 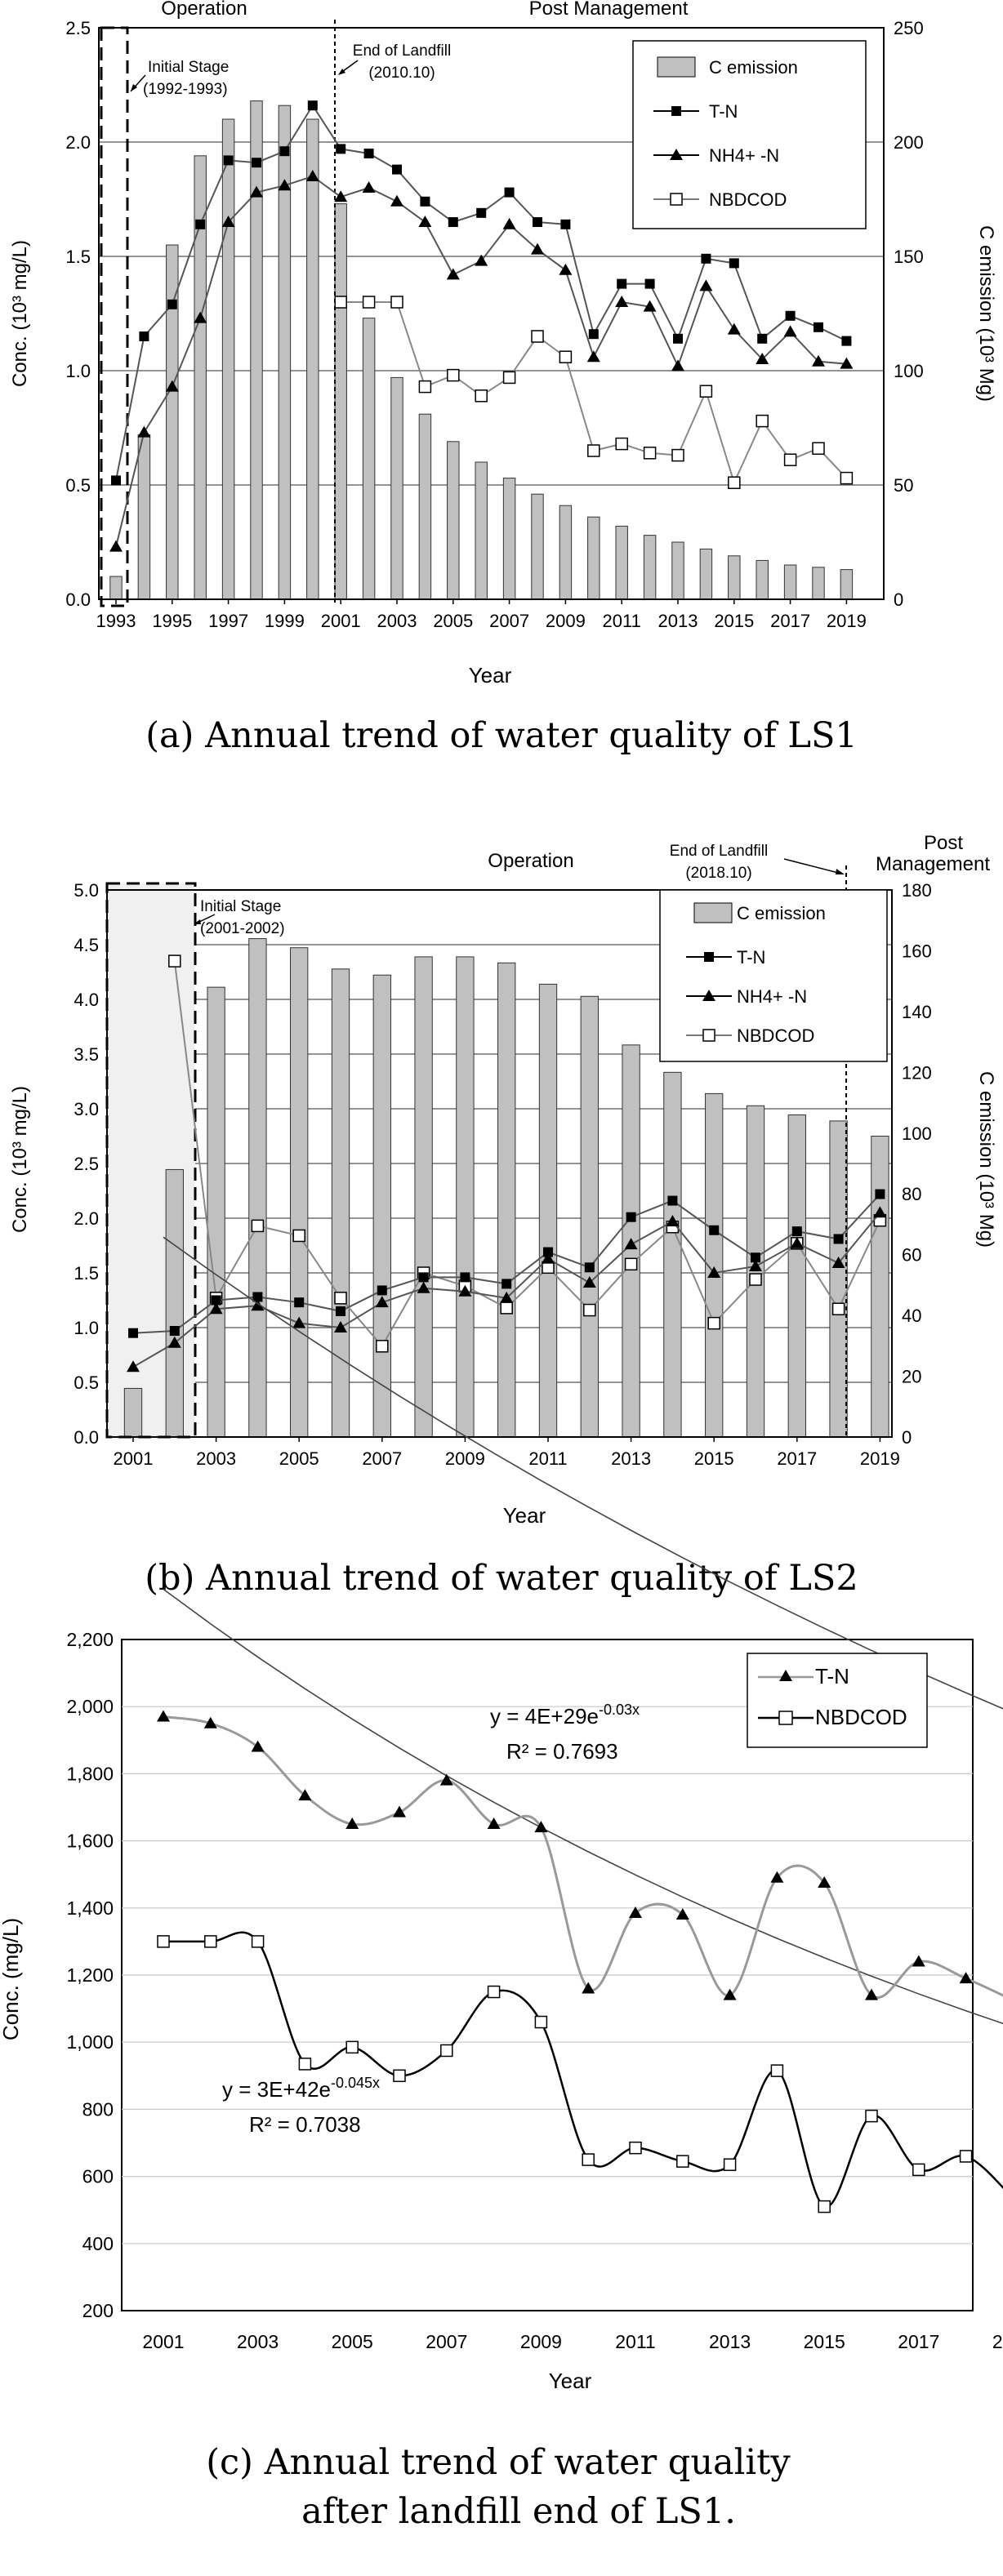 I want to click on phase-management-label: Management, so click(x=933, y=864).